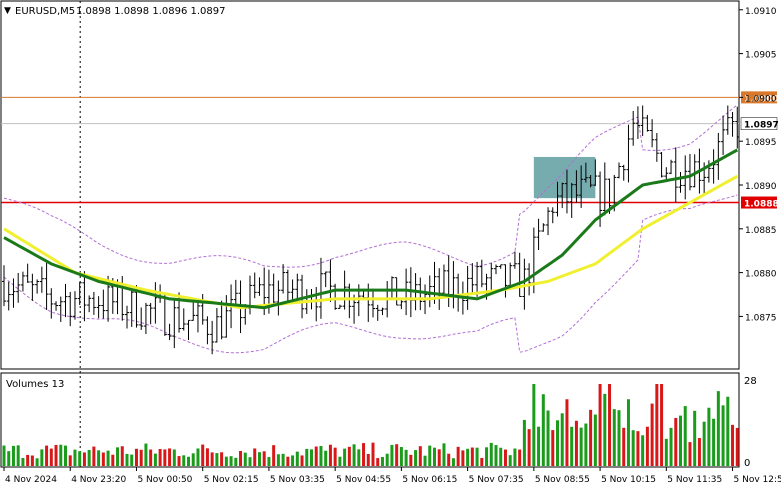 This screenshot has width=781, height=493. Describe the element at coordinates (761, 12) in the screenshot. I see `price-tick-label: 1.0910` at that location.